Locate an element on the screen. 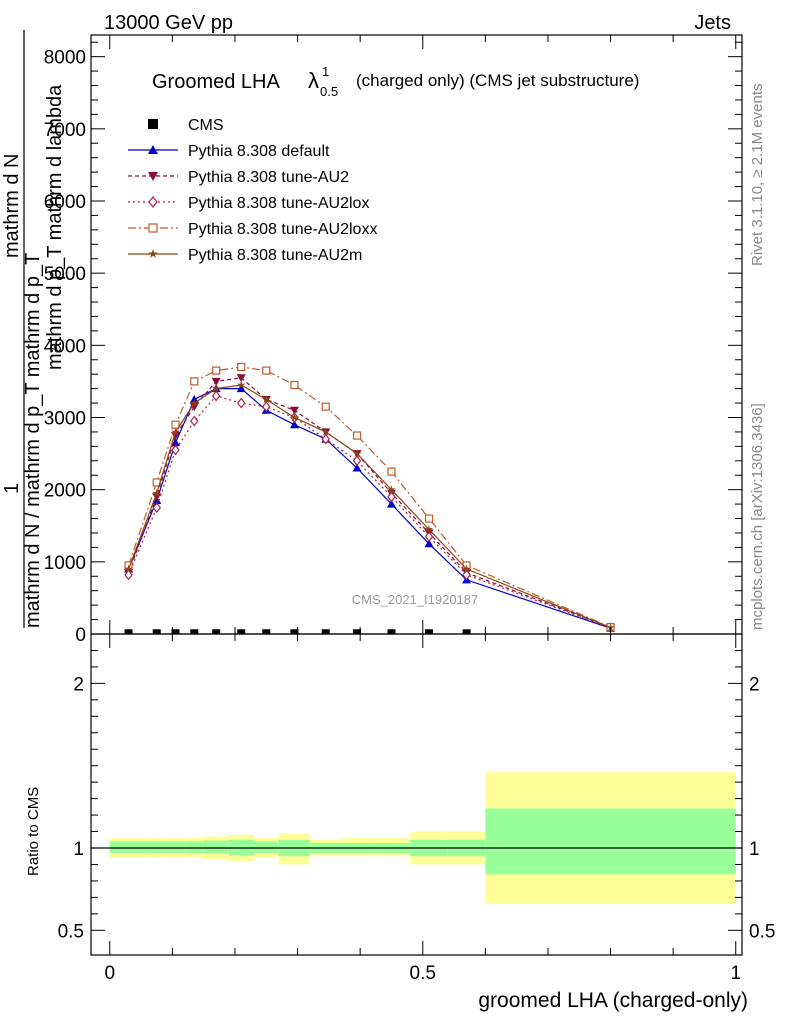  main-ytick-label-6: 6000 is located at coordinates (65, 202).